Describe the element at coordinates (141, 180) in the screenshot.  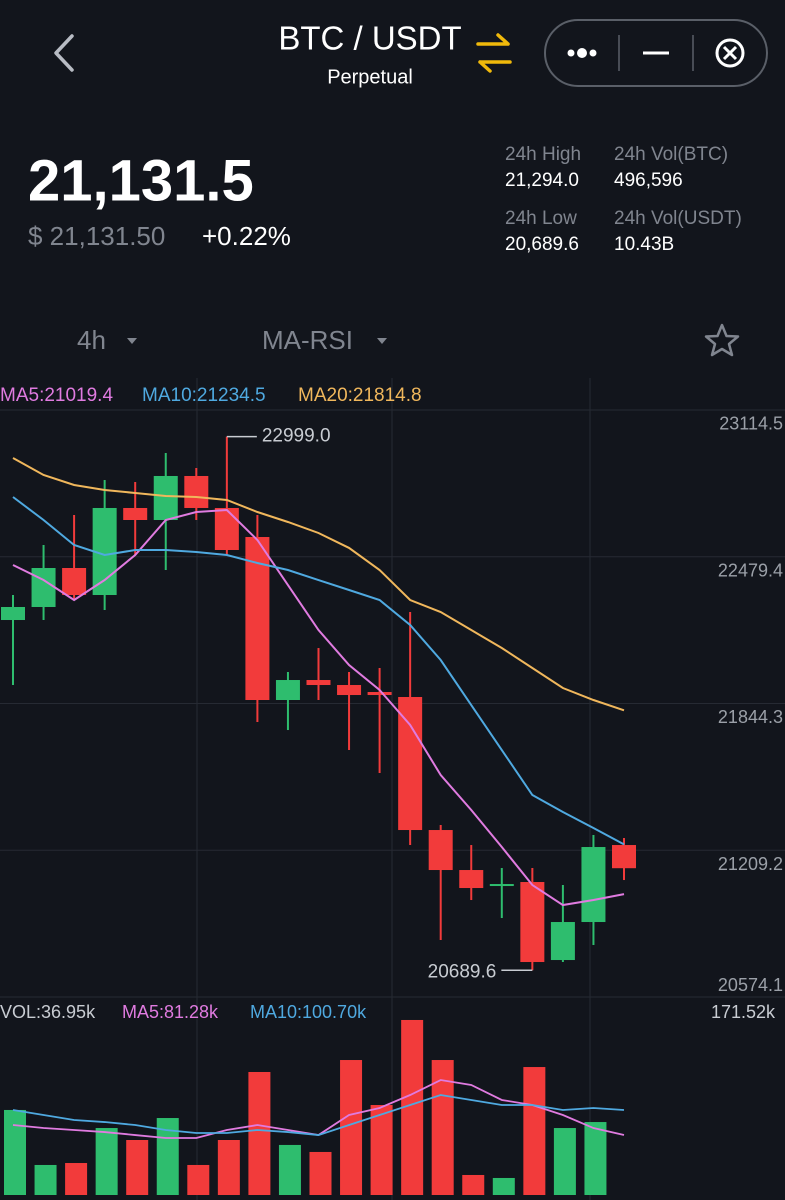
I see `last-price: 21,131.5` at that location.